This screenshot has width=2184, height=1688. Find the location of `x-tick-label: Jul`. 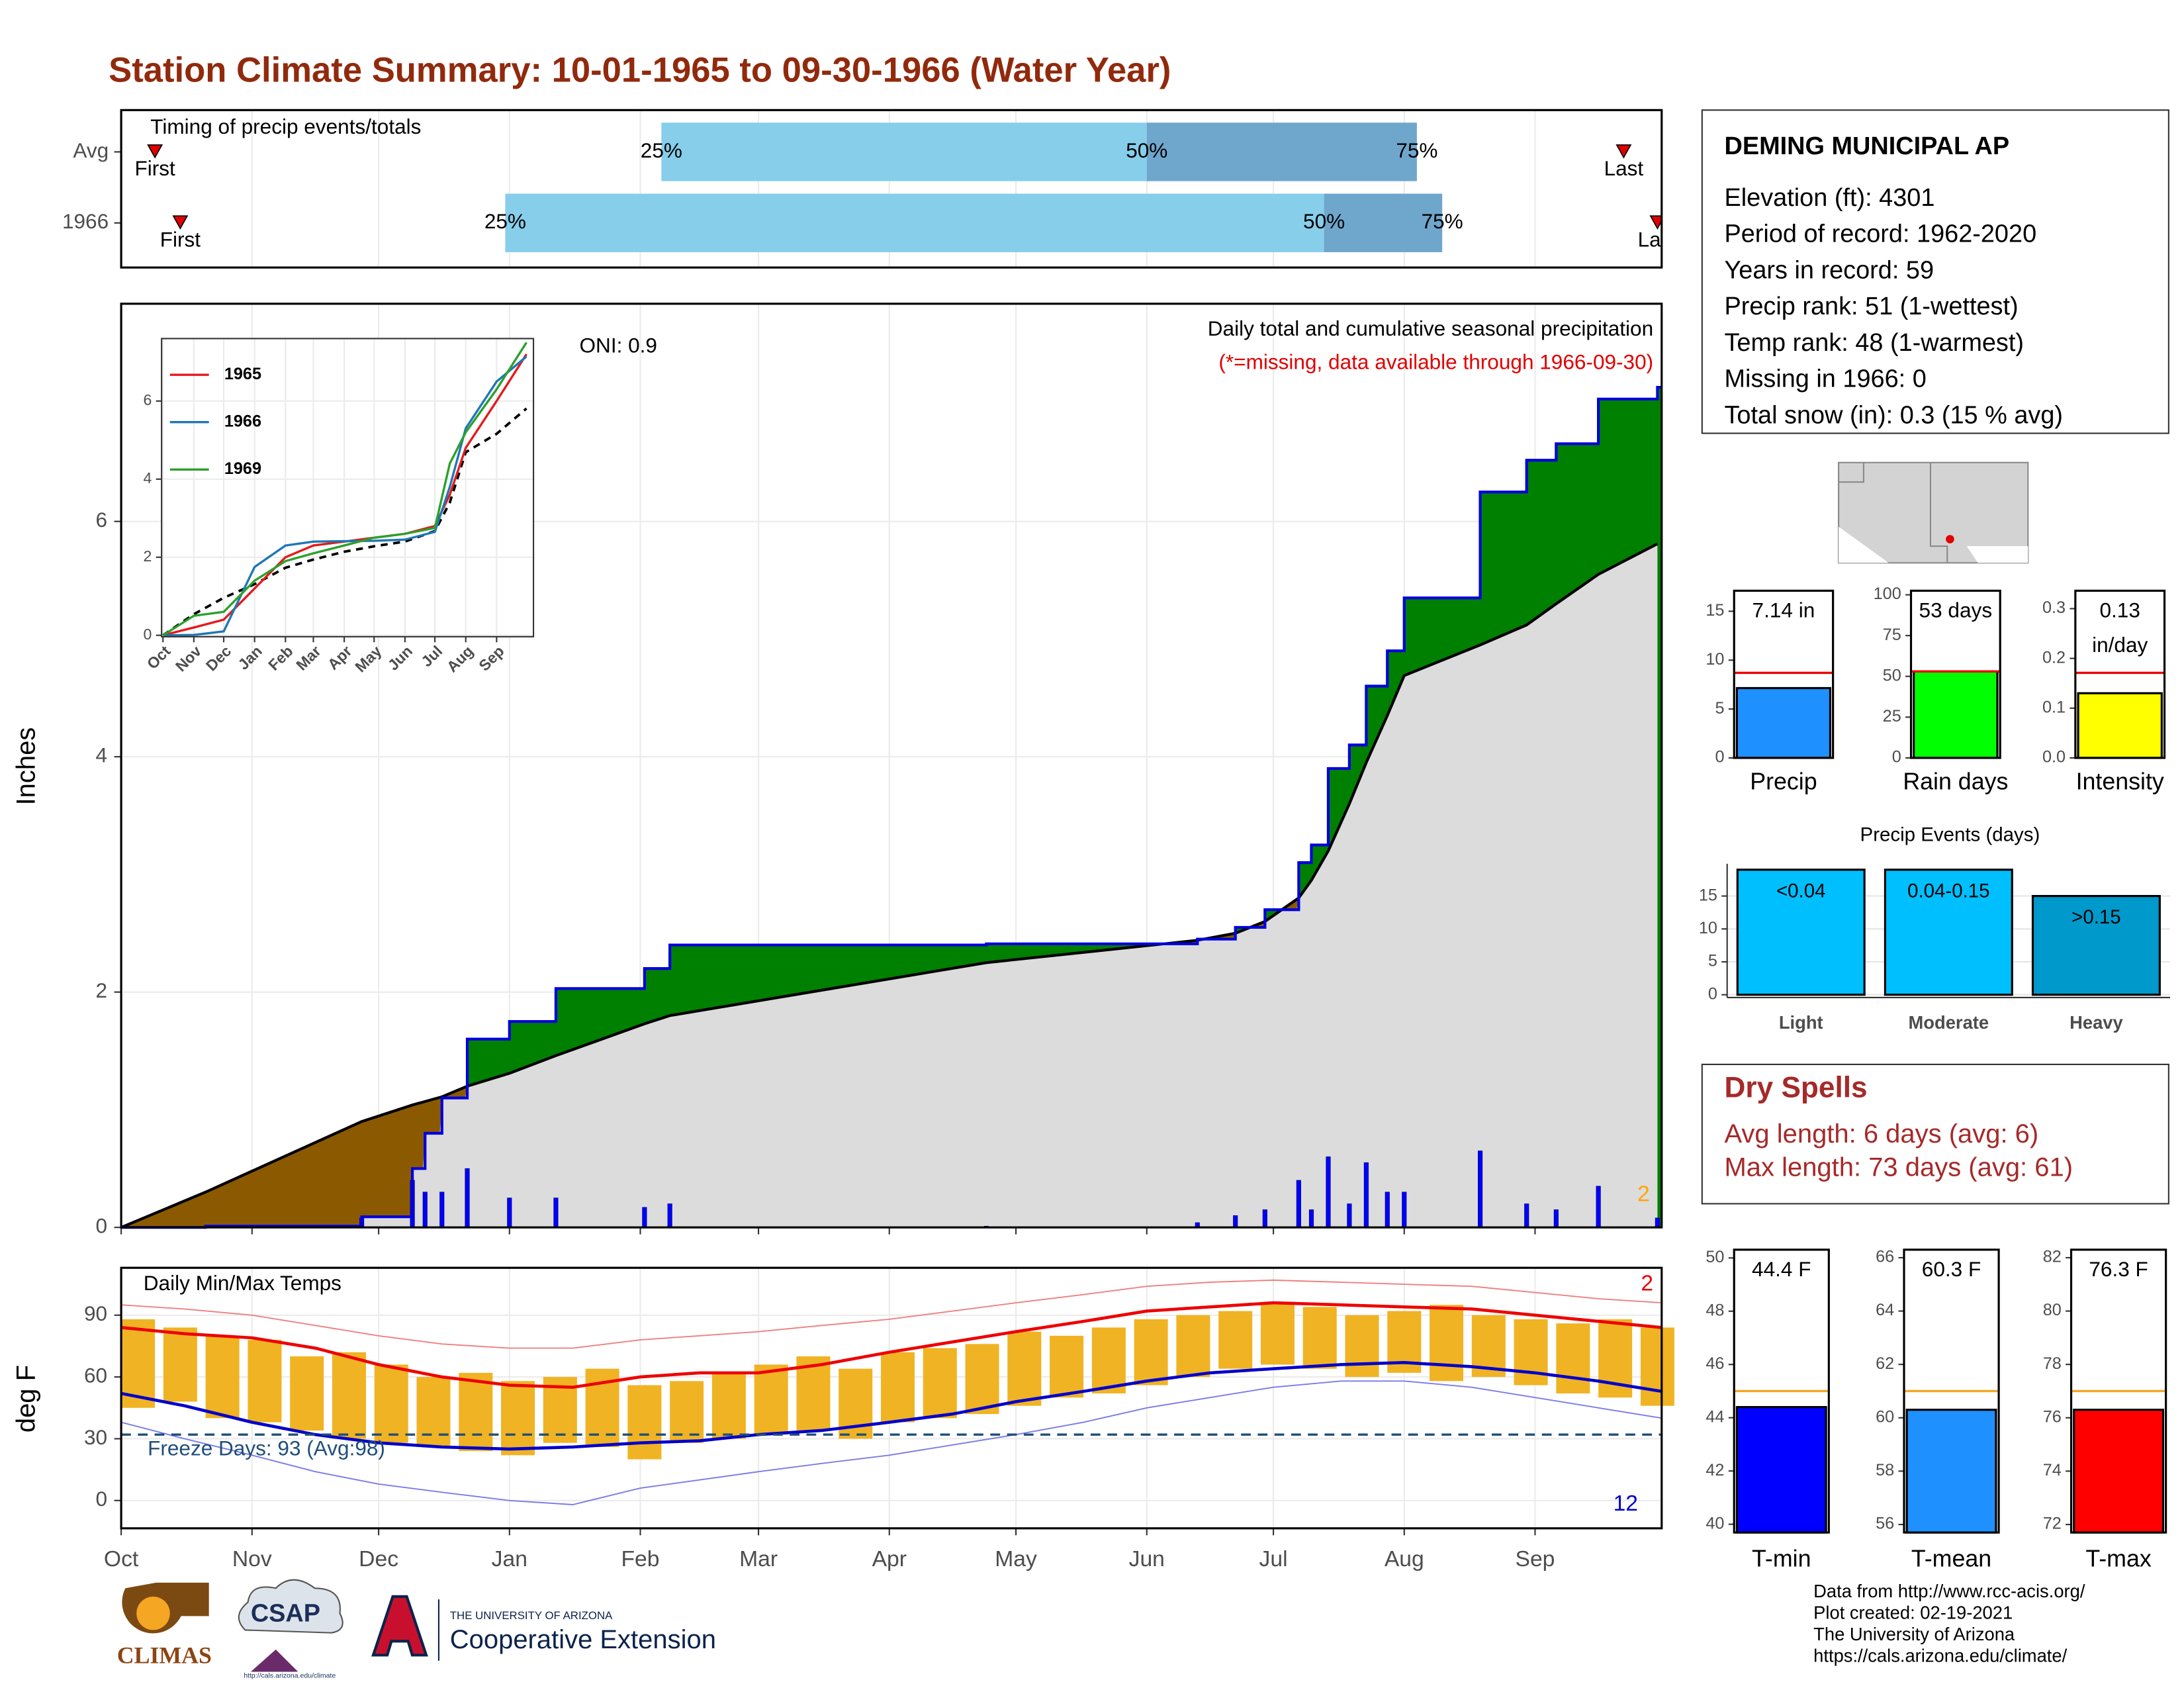

x-tick-label: Jul is located at coordinates (1273, 1559).